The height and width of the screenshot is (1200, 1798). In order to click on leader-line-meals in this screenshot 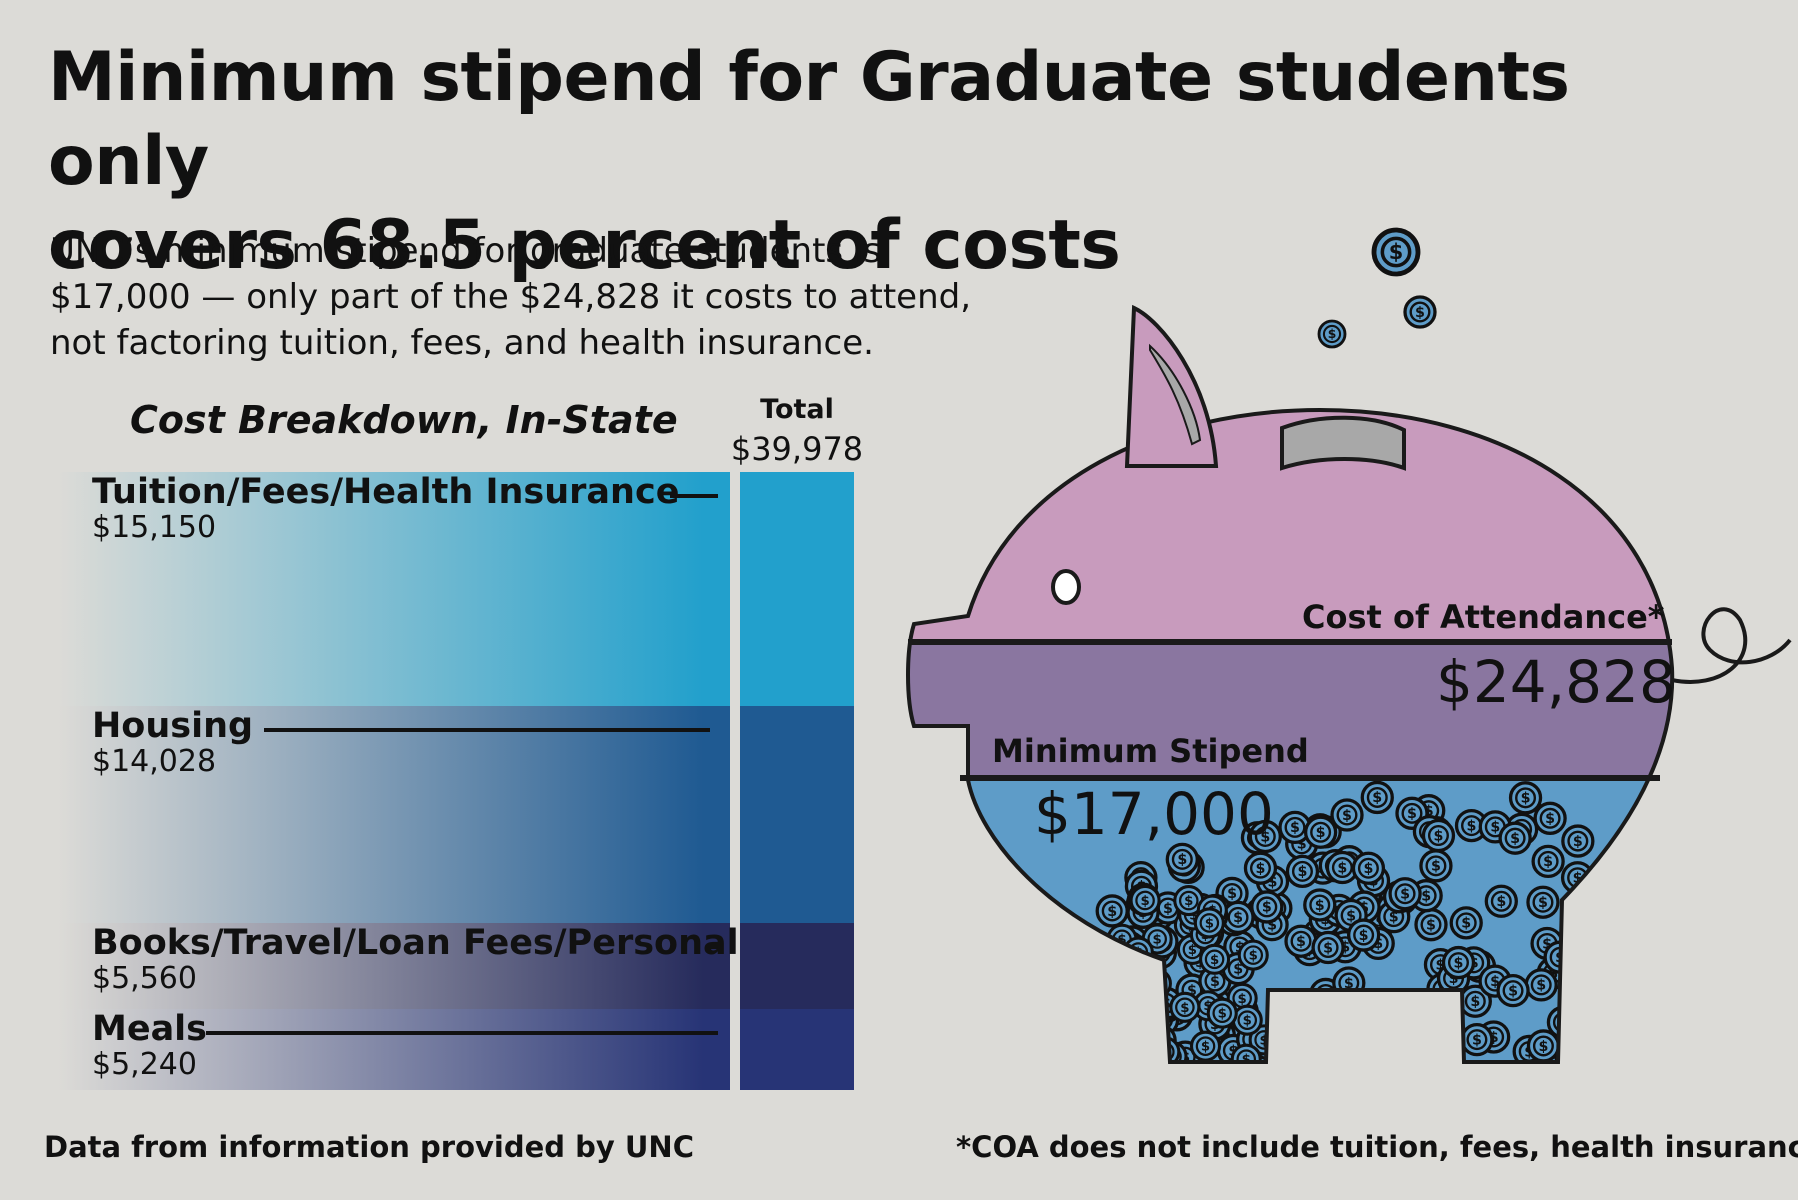, I will do `click(462, 1032)`.